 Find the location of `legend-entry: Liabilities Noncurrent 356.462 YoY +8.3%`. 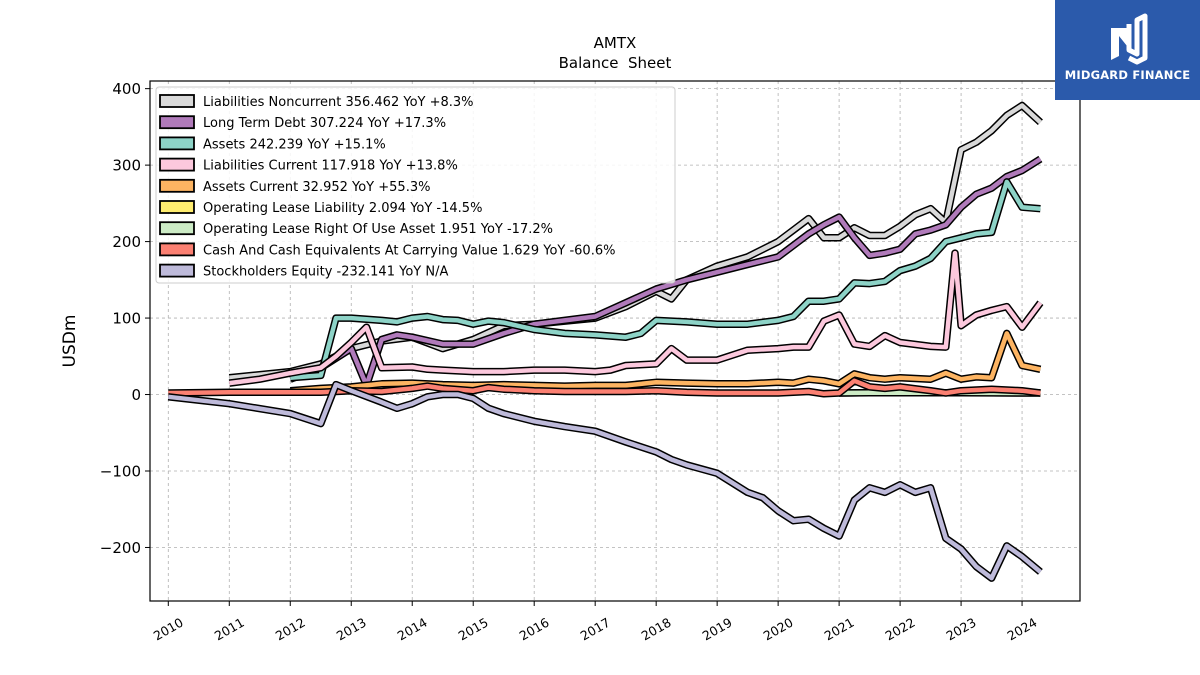

legend-entry: Liabilities Noncurrent 356.462 YoY +8.3% is located at coordinates (316, 102).